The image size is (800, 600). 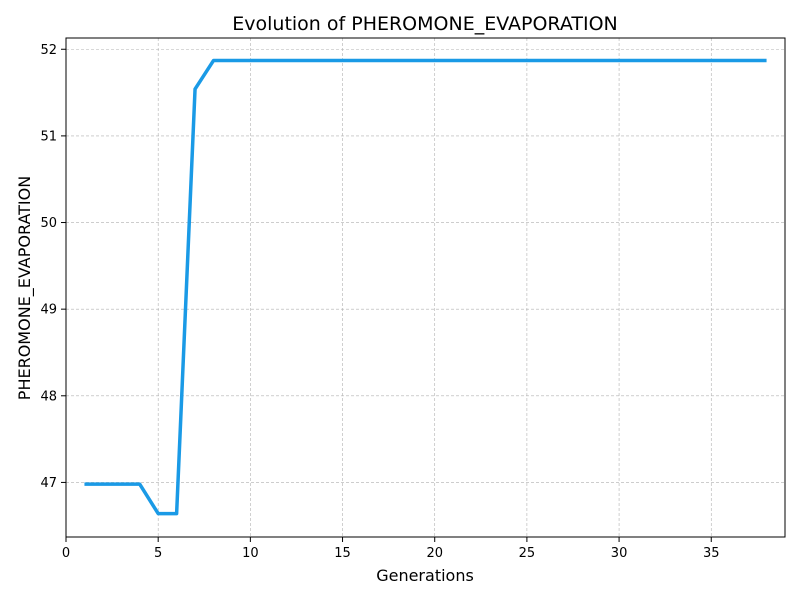 What do you see at coordinates (48, 136) in the screenshot?
I see `y-tick-label: 51` at bounding box center [48, 136].